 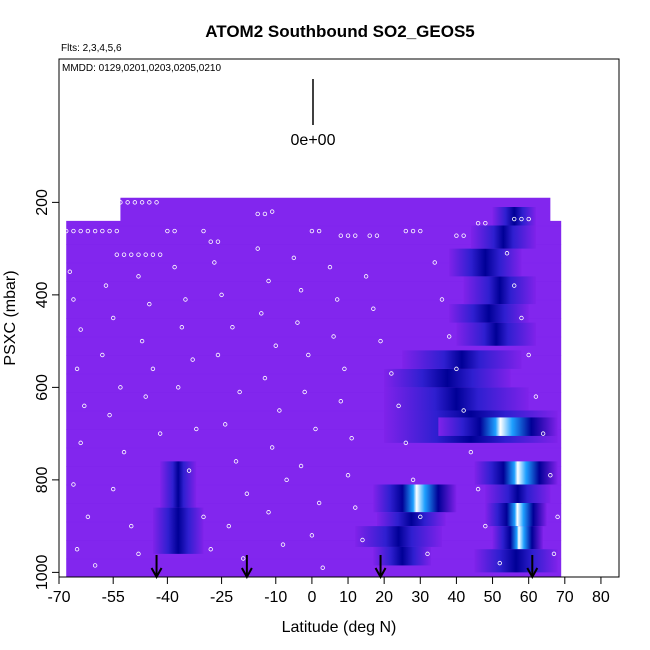 I want to click on y-tick-label: 600, so click(x=42, y=387).